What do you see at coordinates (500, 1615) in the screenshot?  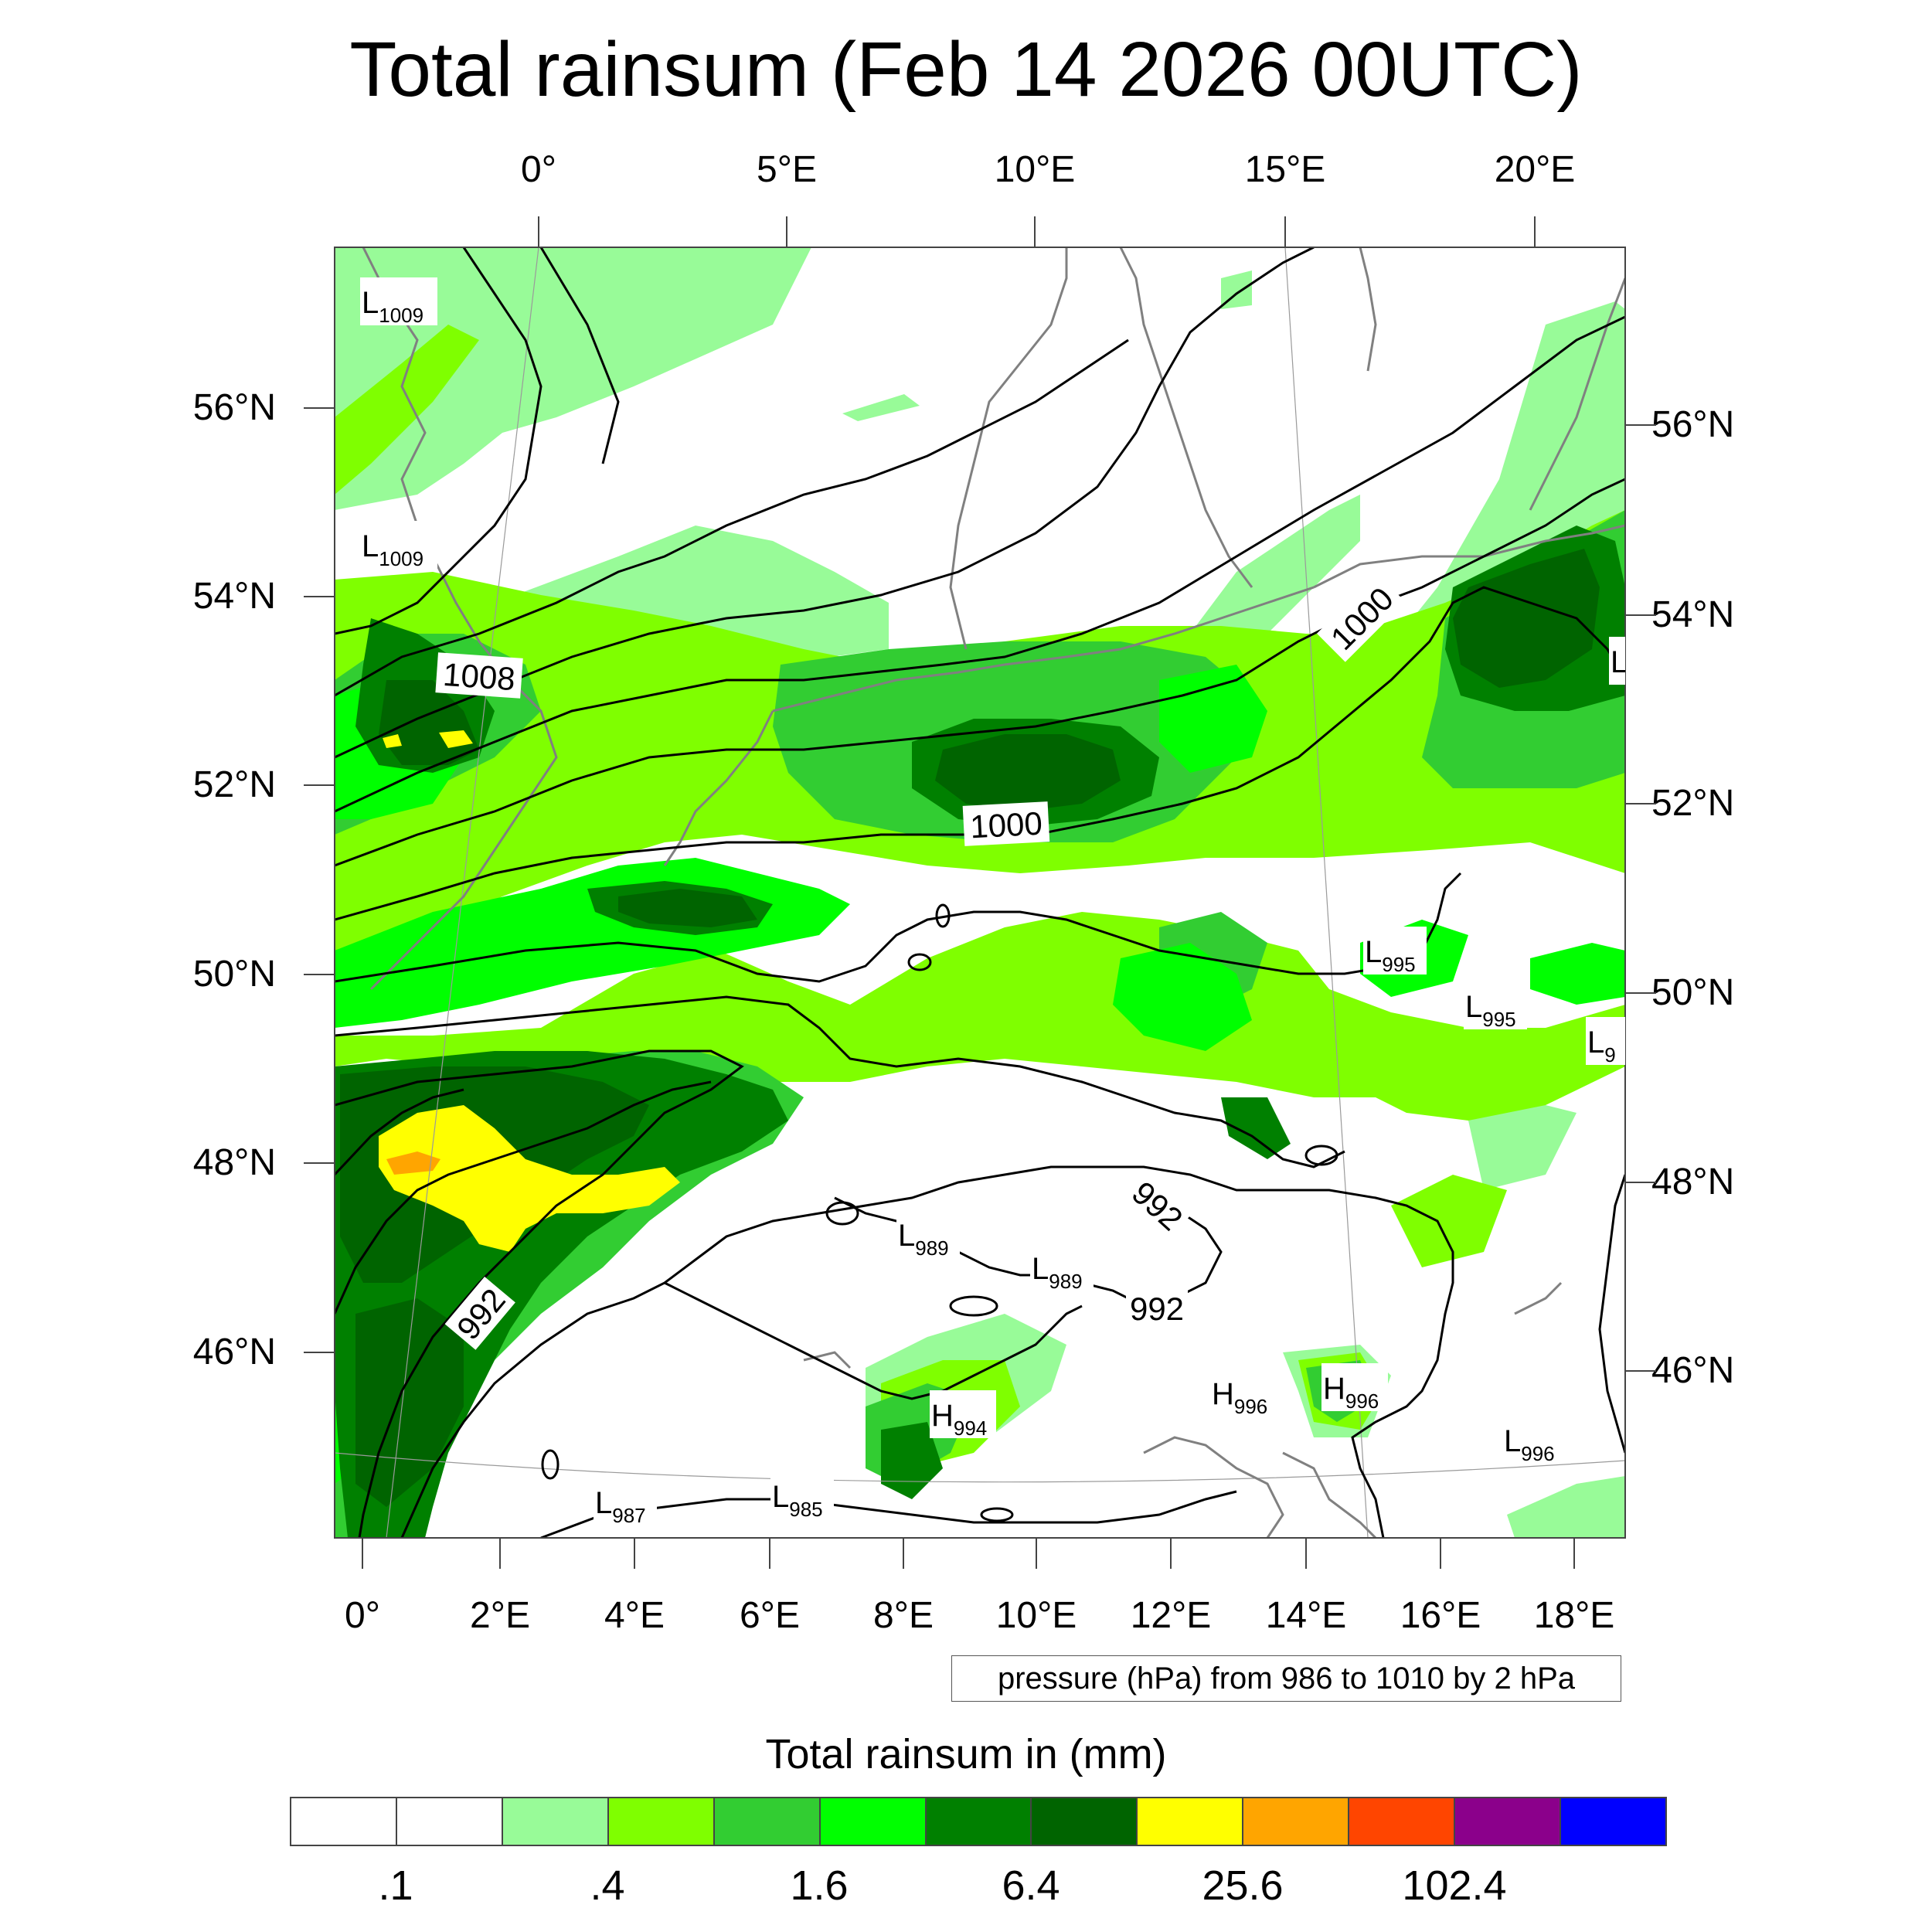 I see `bottom-lon-label: 2°E` at bounding box center [500, 1615].